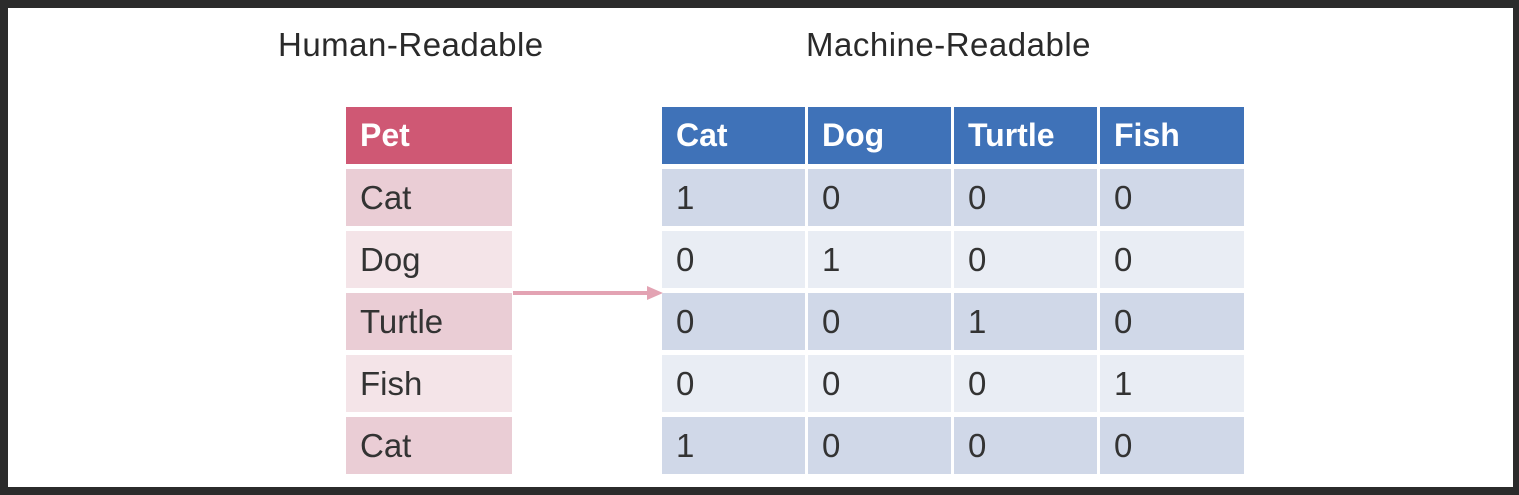 This screenshot has width=1519, height=495. What do you see at coordinates (953, 321) in the screenshot?
I see `table-row: 0 0 1 0` at bounding box center [953, 321].